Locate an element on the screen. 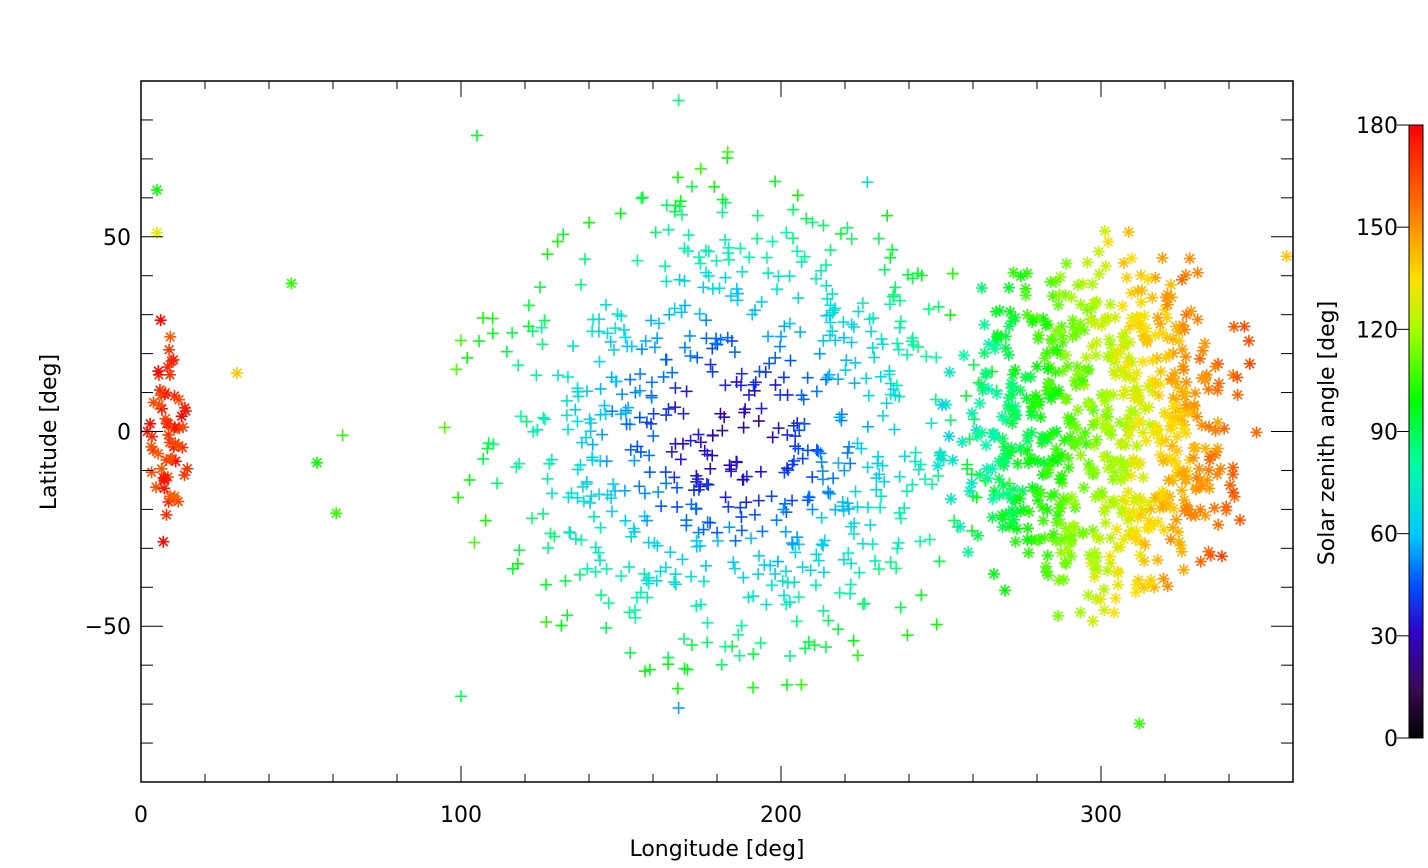 The height and width of the screenshot is (868, 1428). colorbar-tick-label: 0 is located at coordinates (1391, 739).